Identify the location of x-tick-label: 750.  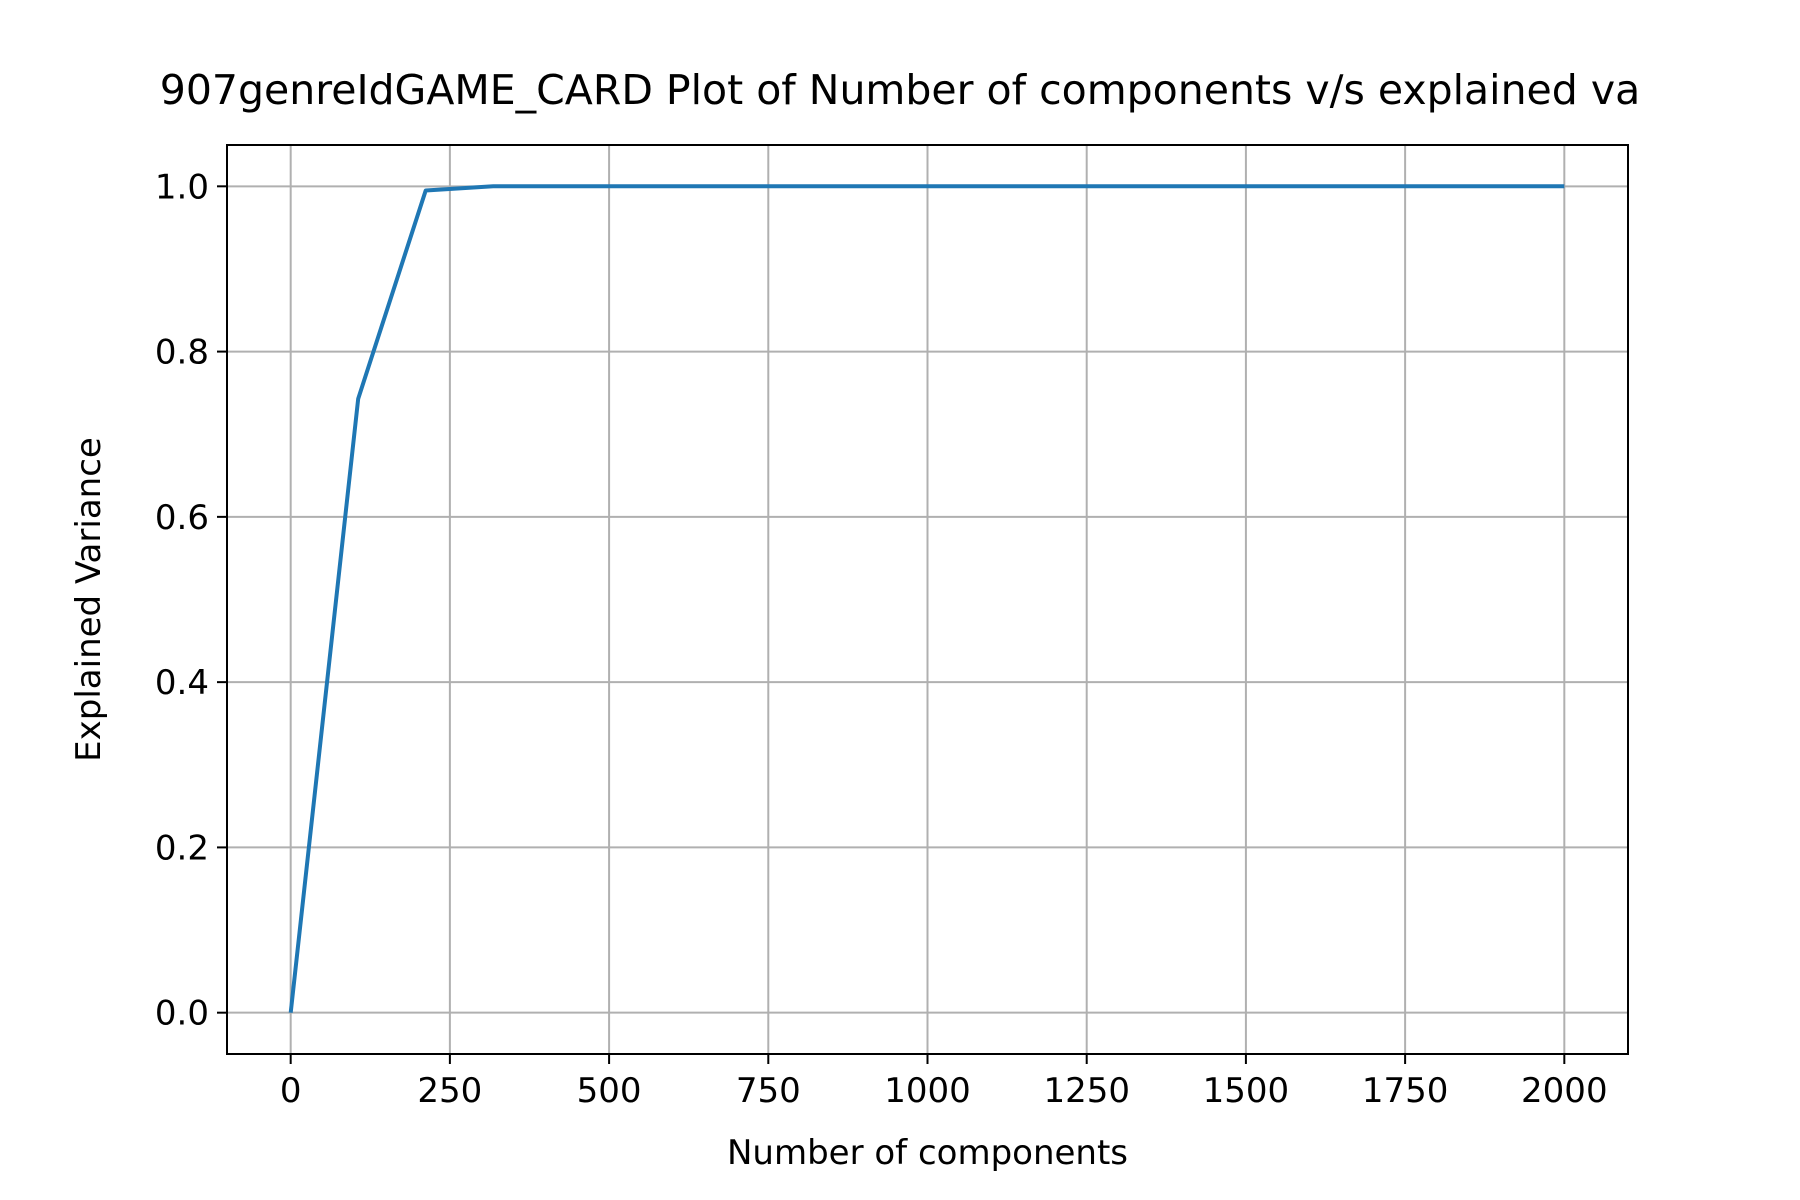
(768, 1091).